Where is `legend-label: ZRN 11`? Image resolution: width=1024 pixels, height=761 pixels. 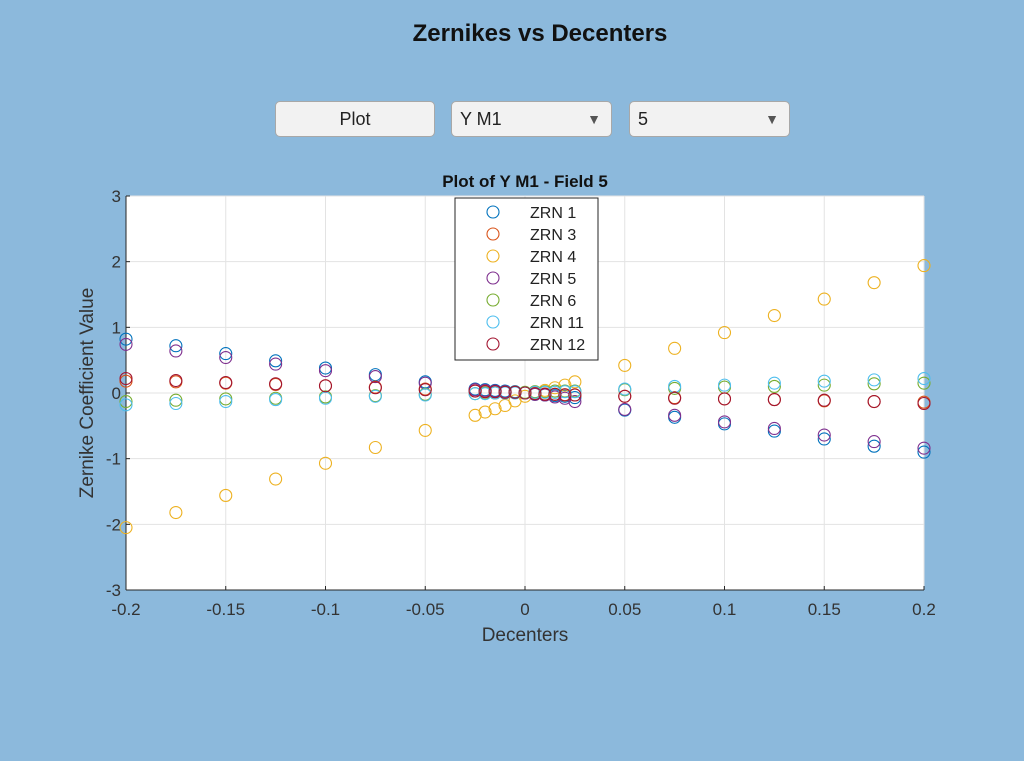 legend-label: ZRN 11 is located at coordinates (557, 323).